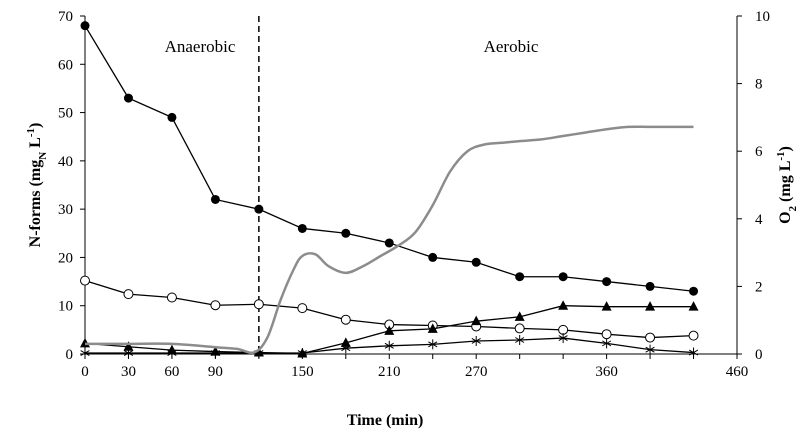  Describe the element at coordinates (65, 307) in the screenshot. I see `y-left-tick-label: 10` at that location.